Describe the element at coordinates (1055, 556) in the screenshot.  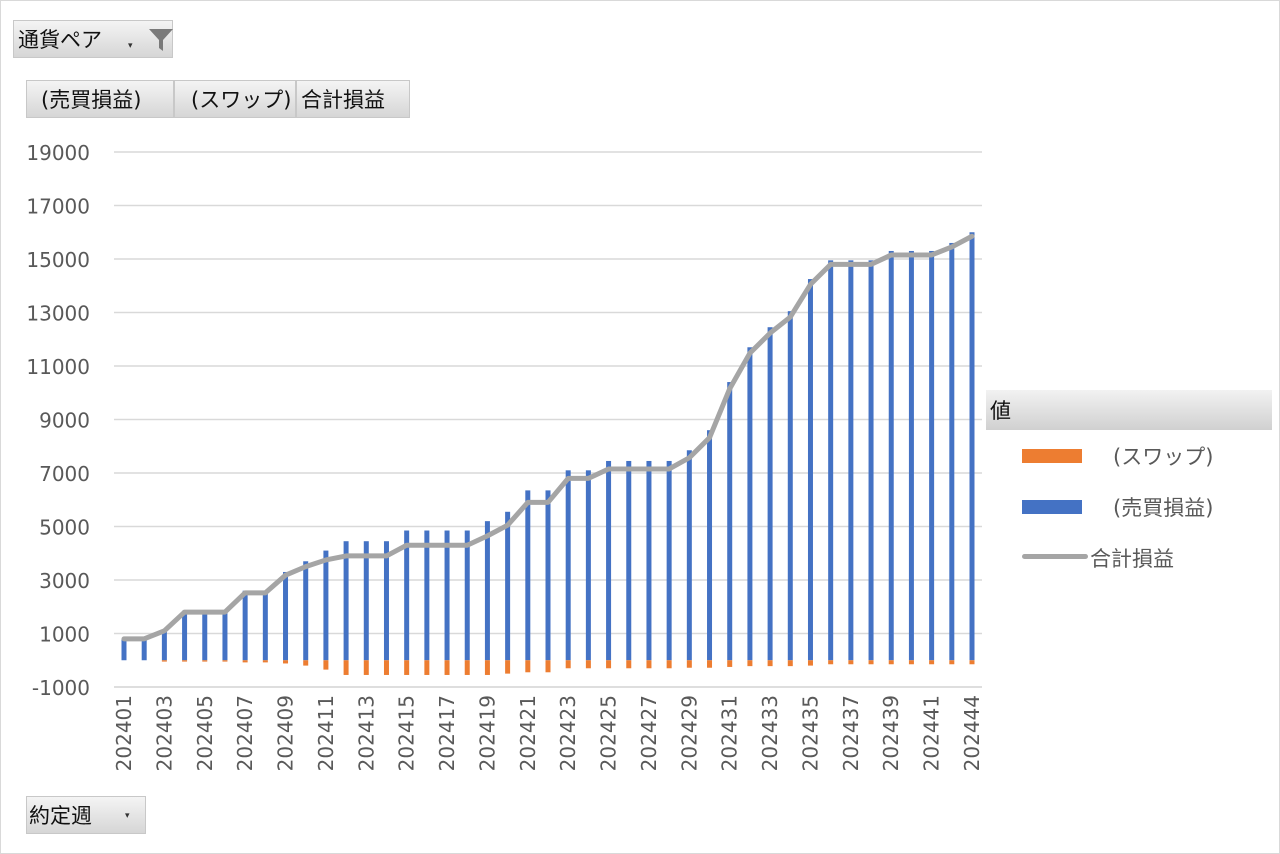
I see `legend-swatch-total` at that location.